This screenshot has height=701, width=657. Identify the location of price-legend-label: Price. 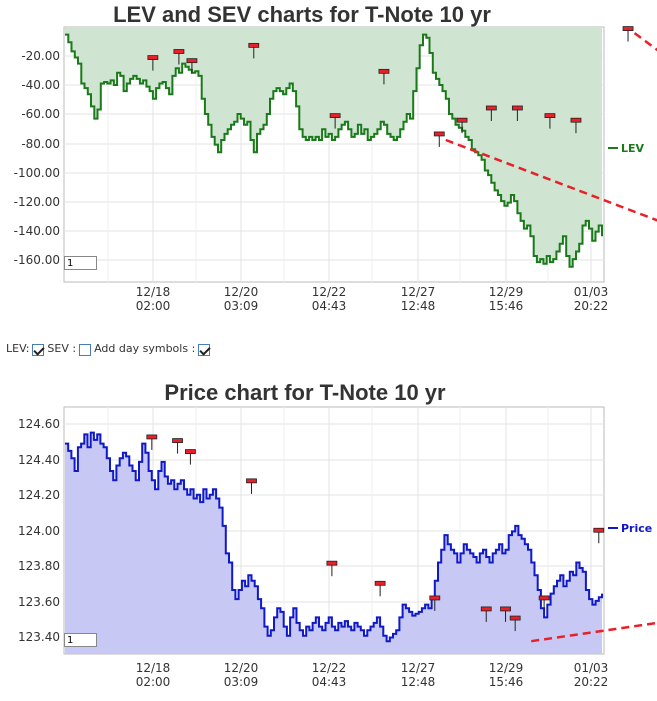
(636, 528).